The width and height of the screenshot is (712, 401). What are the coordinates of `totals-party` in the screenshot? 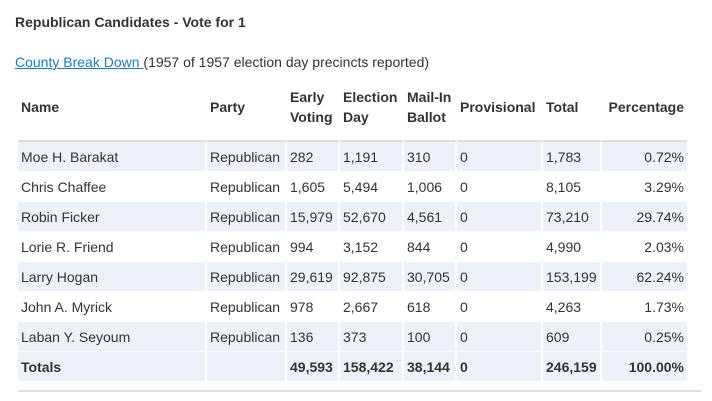 It's located at (247, 367).